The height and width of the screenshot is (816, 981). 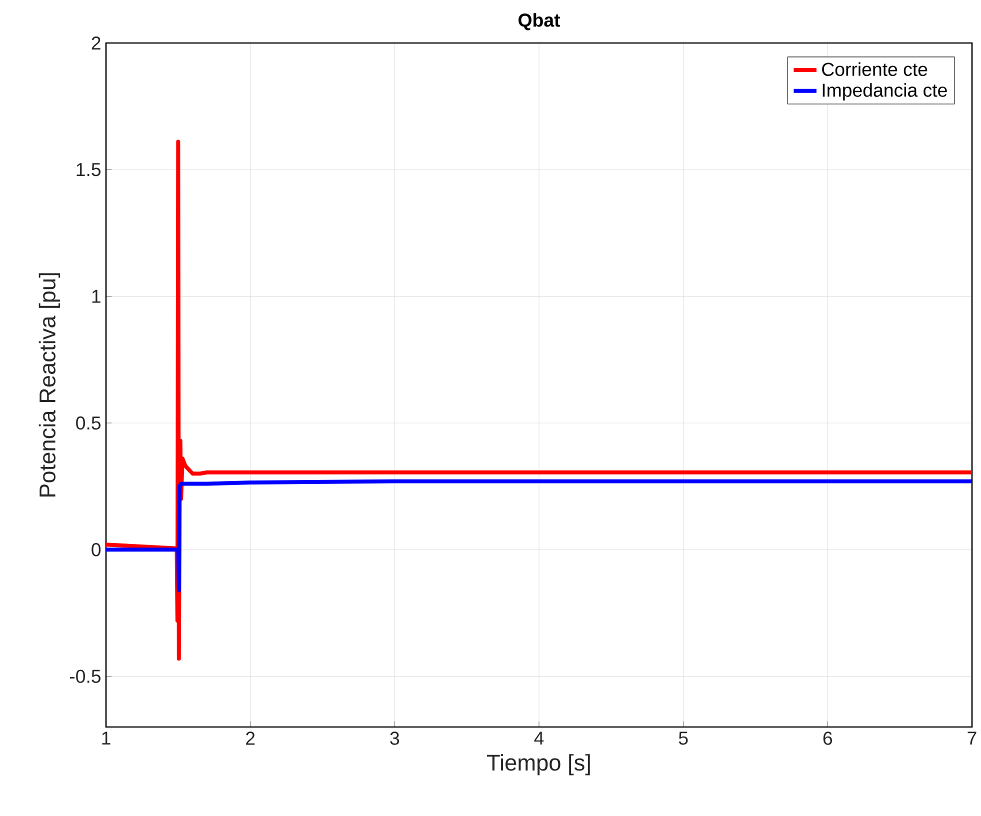 I want to click on legend-label: Corriente cte, so click(x=875, y=69).